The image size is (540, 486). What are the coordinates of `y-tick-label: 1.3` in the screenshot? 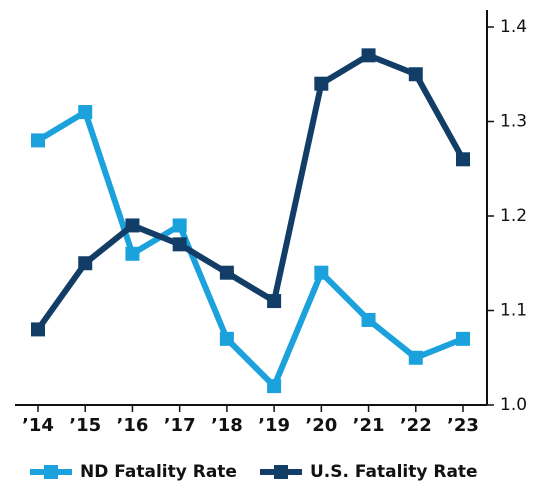 It's located at (513, 122).